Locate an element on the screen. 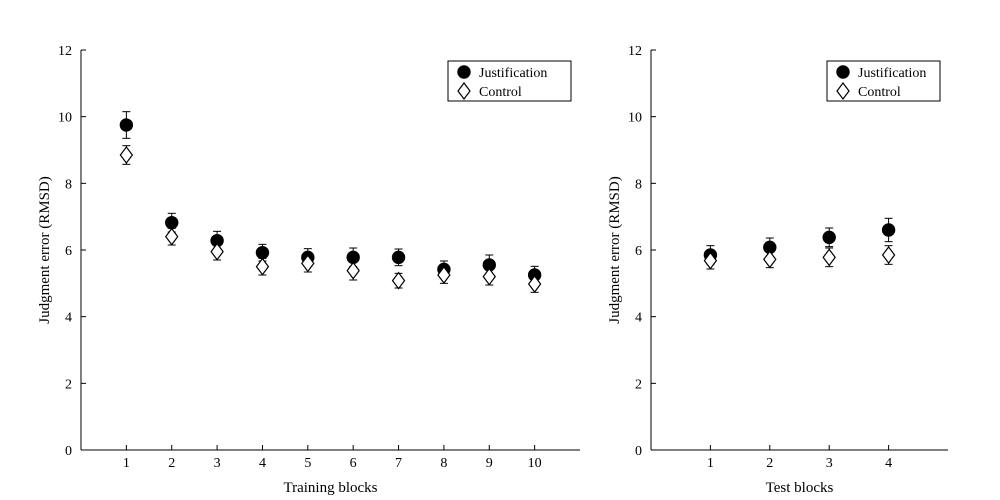 This screenshot has height=500, width=1000. x-axis-label: Test blocks is located at coordinates (800, 488).